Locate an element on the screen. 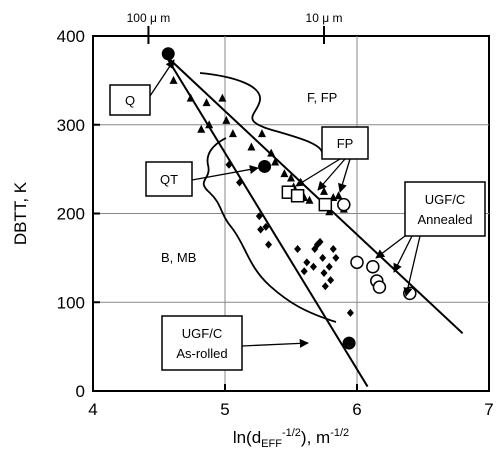 This screenshot has height=463, width=497. arrow-ugf-asrolled is located at coordinates (275, 343).